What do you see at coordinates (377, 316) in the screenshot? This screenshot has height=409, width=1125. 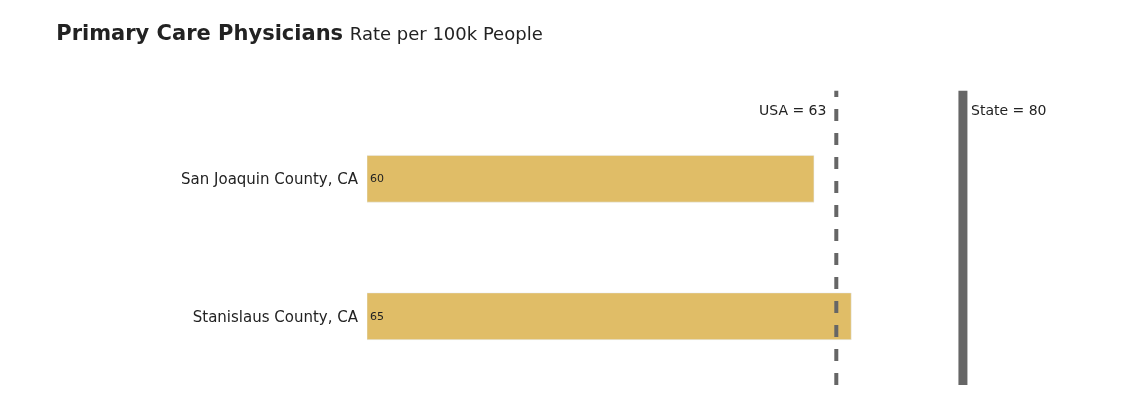 I see `data-label: 65` at bounding box center [377, 316].